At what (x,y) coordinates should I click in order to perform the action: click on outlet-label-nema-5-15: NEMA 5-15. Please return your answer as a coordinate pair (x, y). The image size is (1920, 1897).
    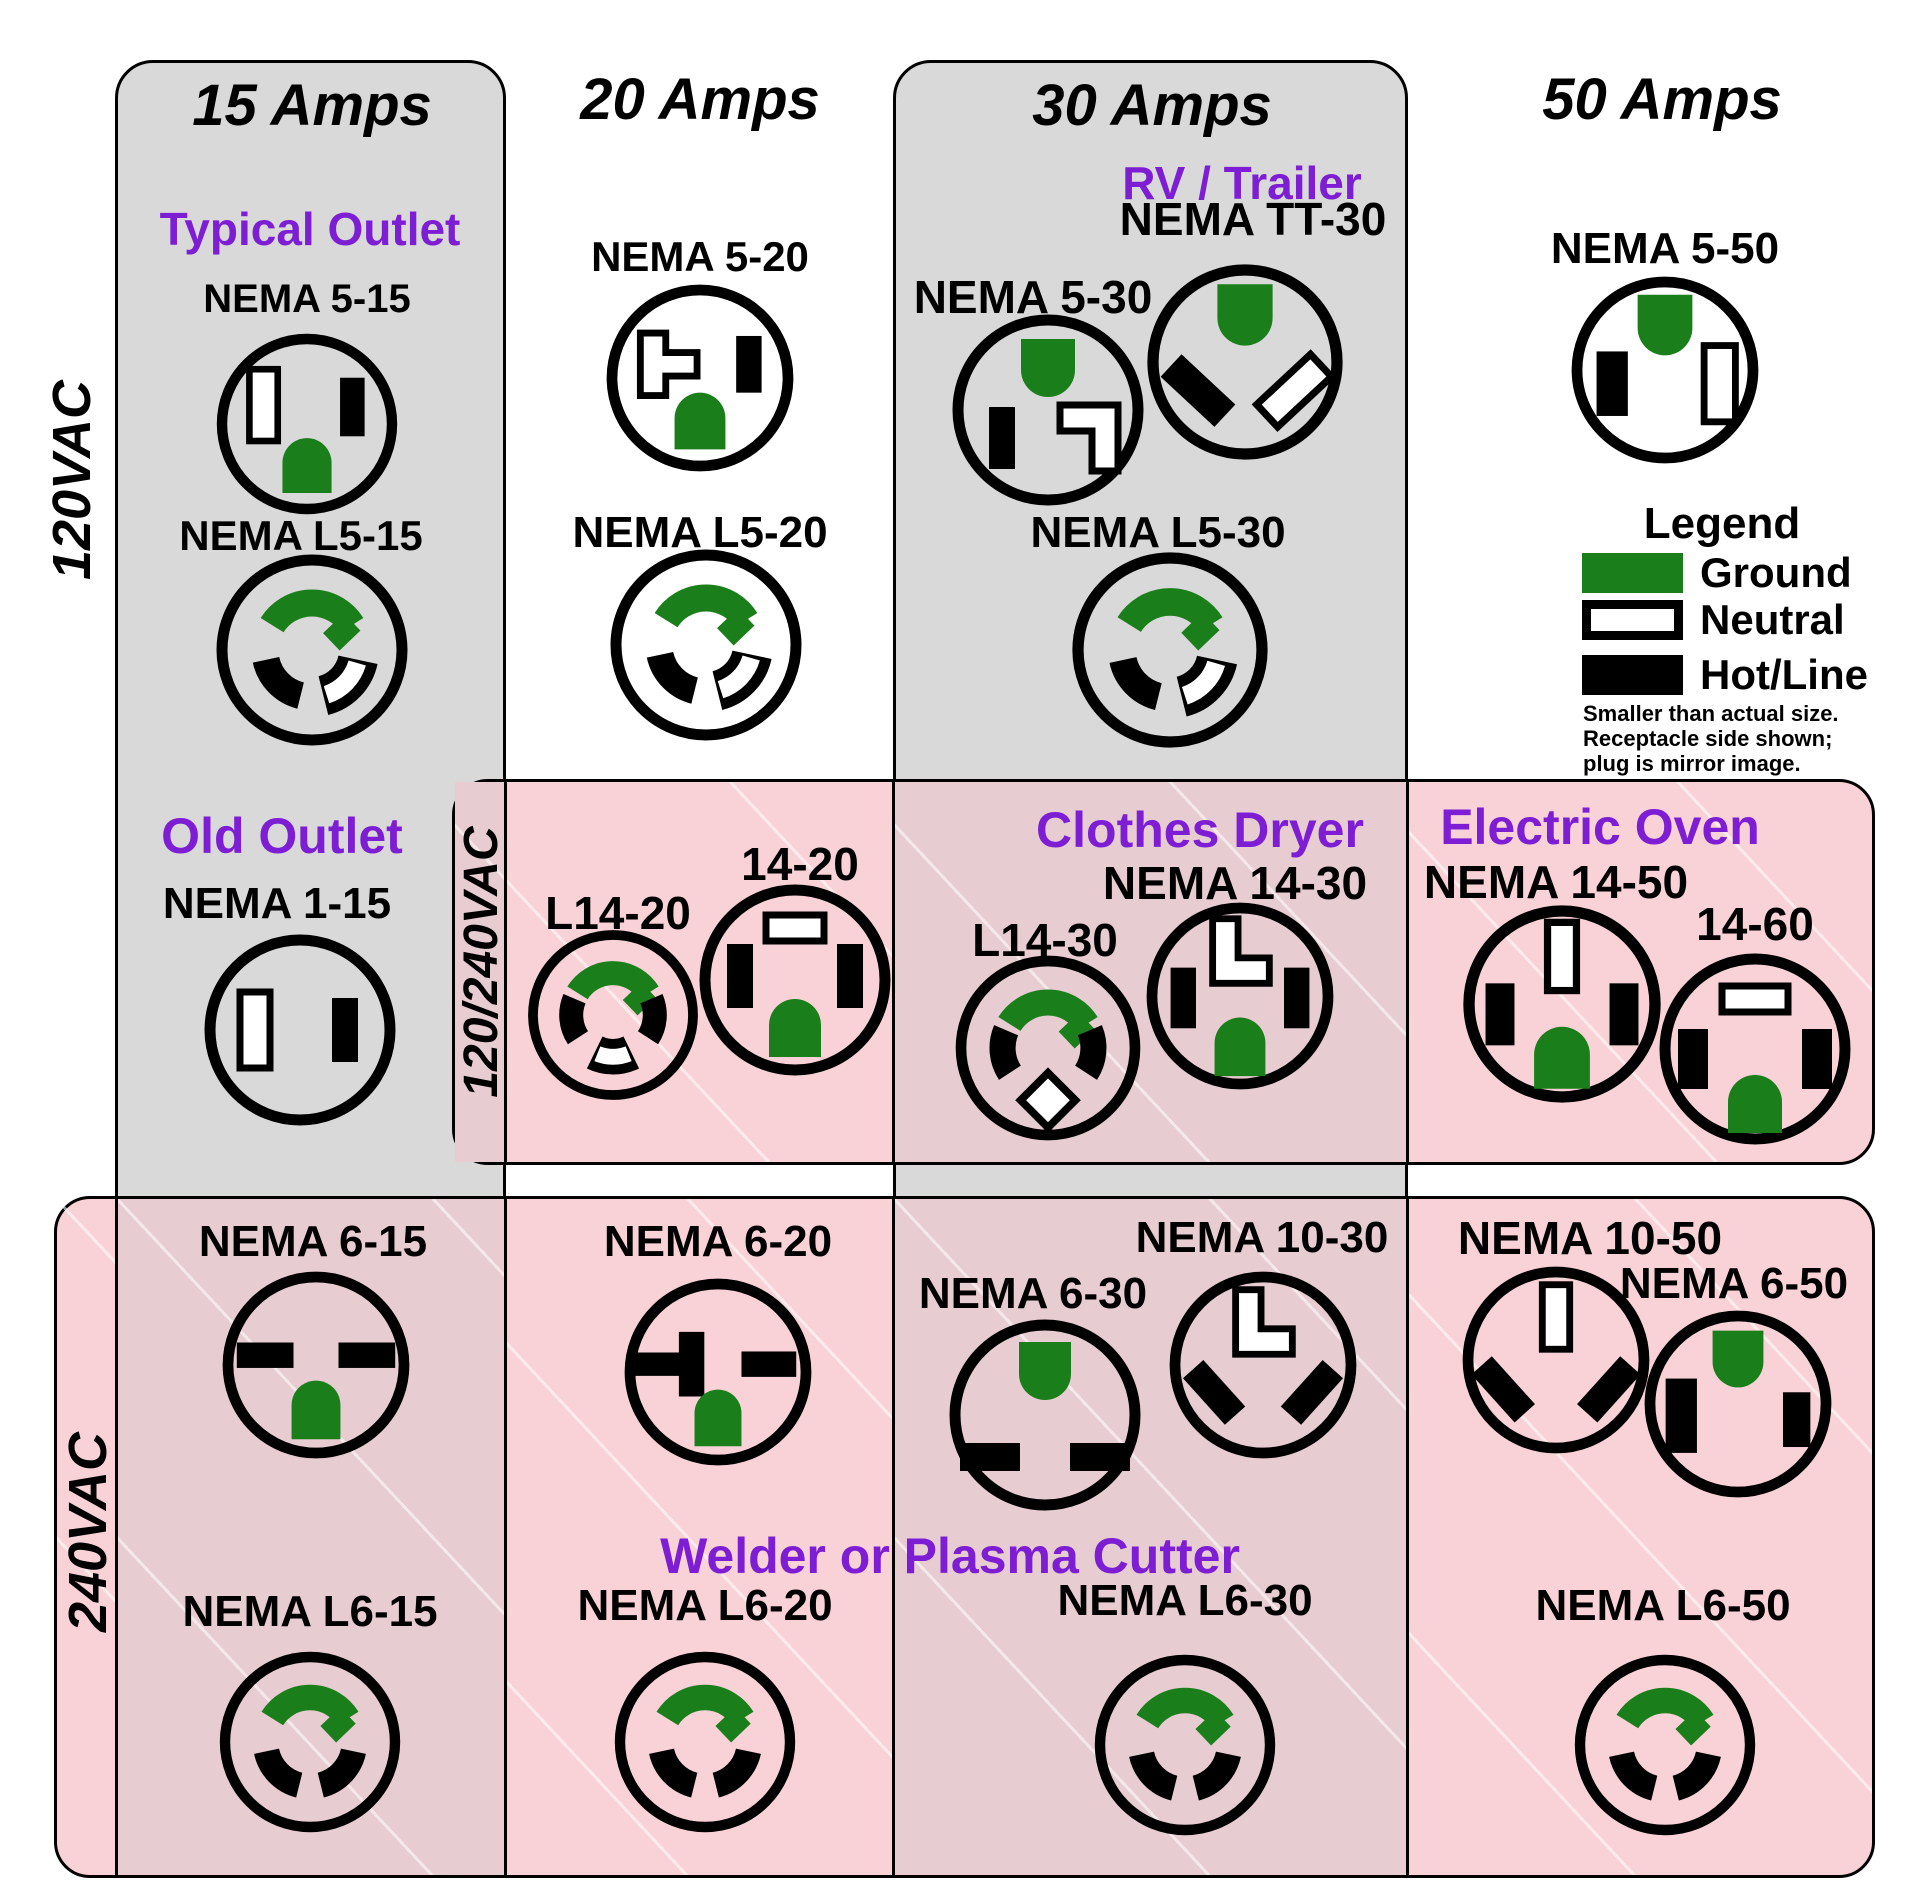
    Looking at the image, I should click on (307, 299).